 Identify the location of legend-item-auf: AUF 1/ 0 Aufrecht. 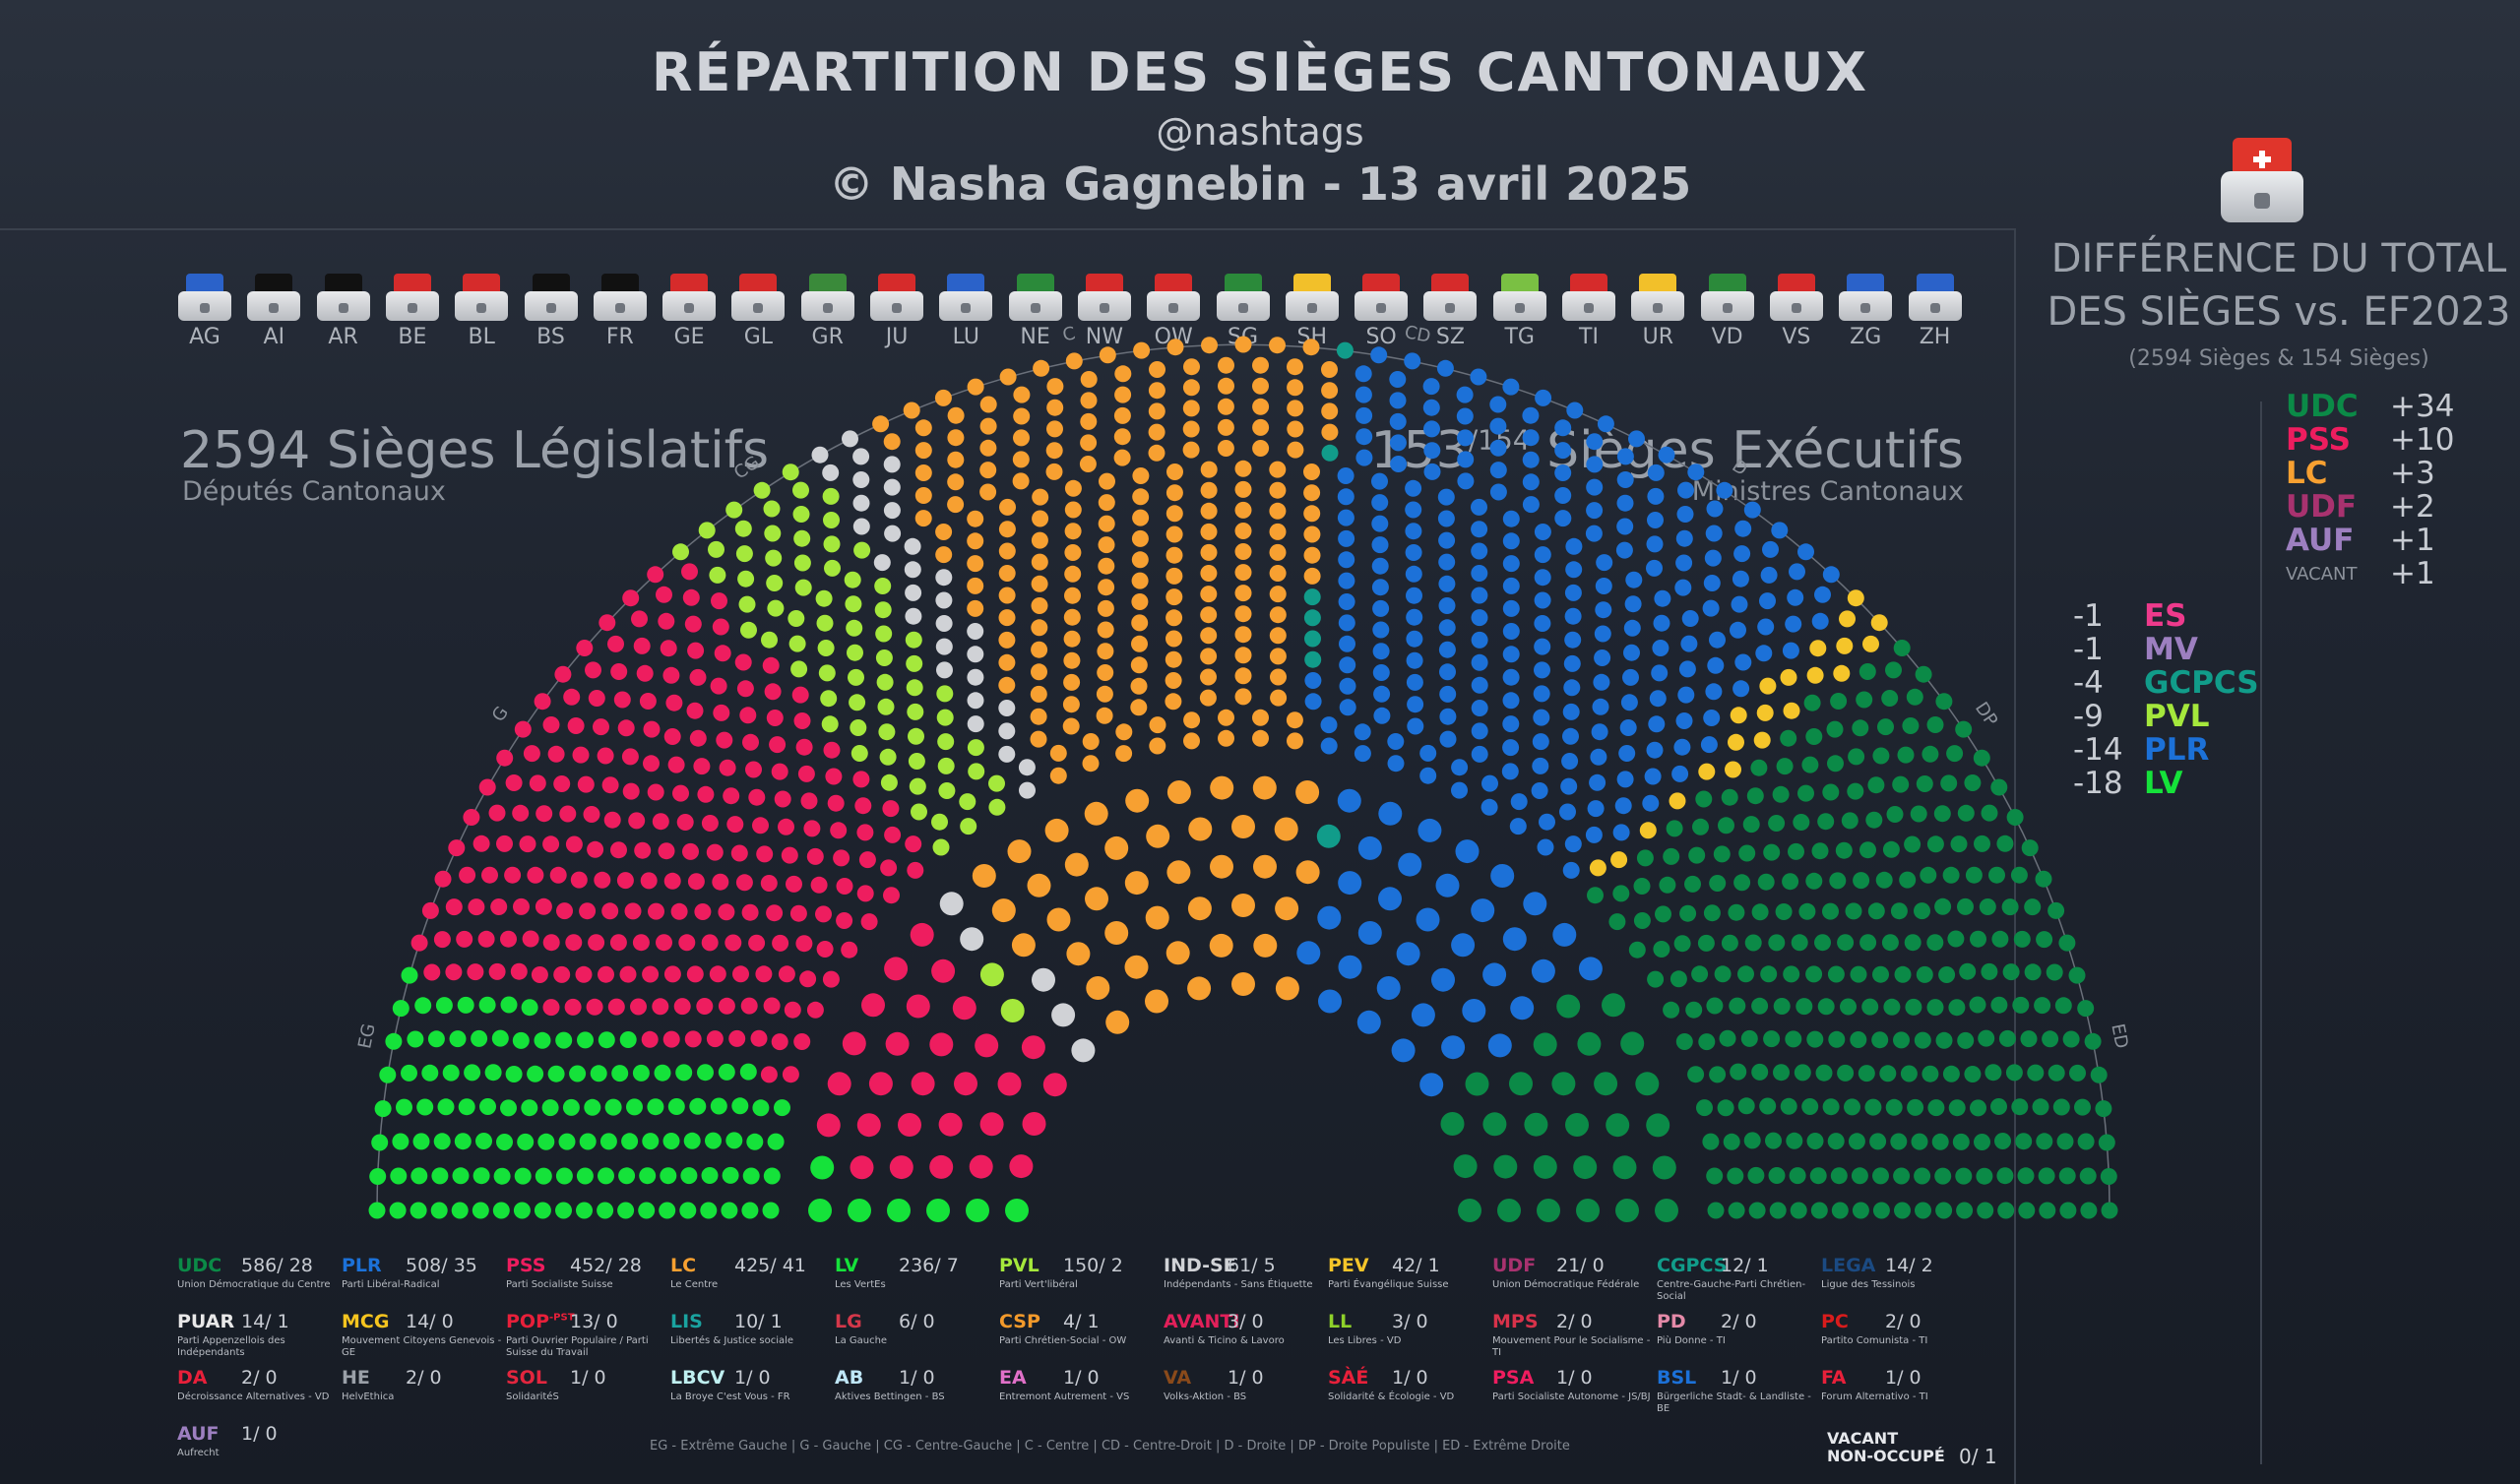
(261, 1441).